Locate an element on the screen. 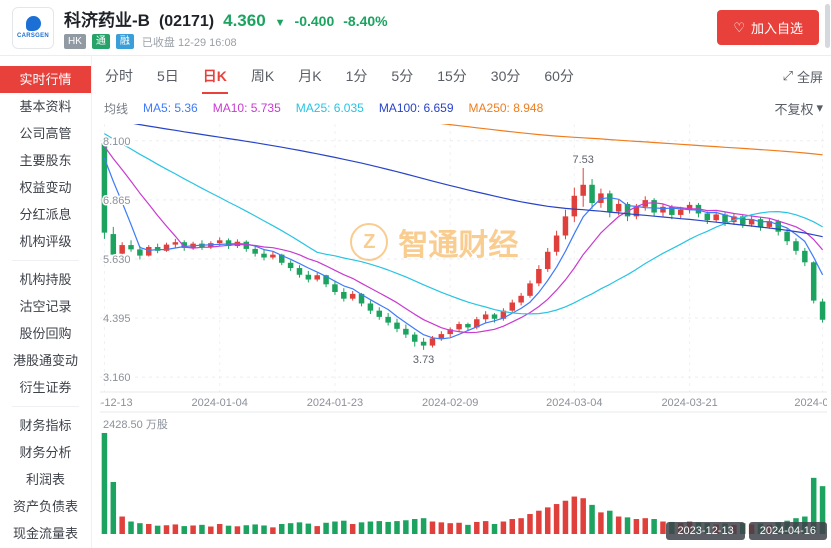 This screenshot has width=831, height=548. svg-text: 2024-01-04 is located at coordinates (220, 403).